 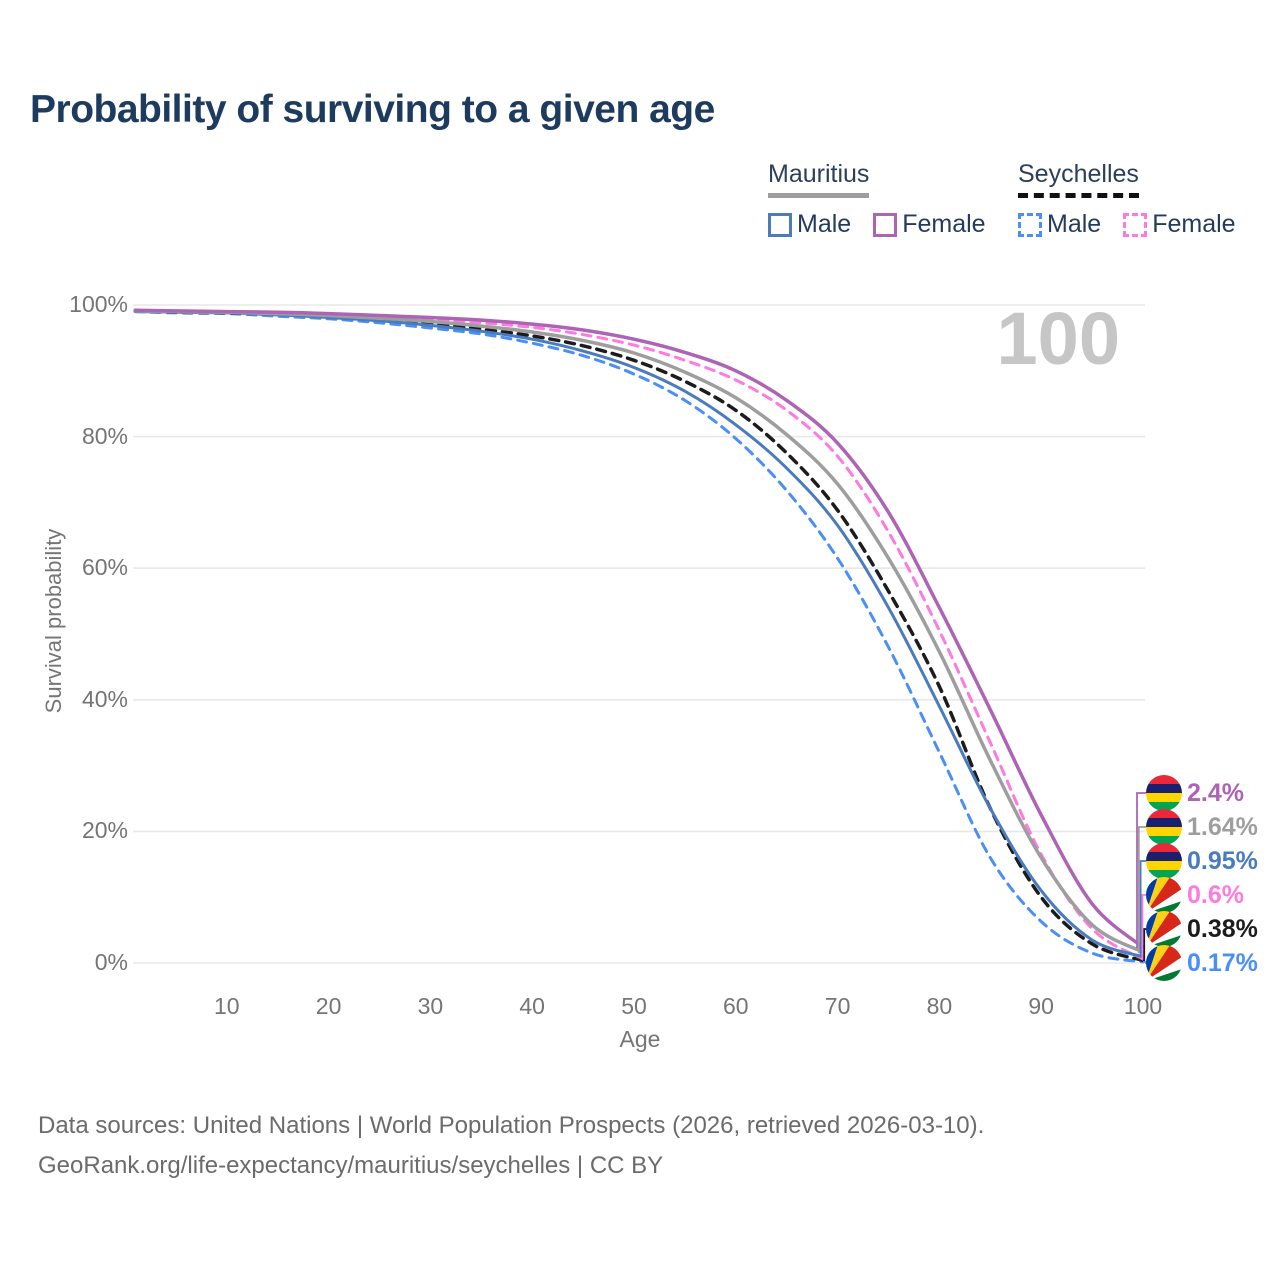 I want to click on legend-swatch-seychelles-female, so click(x=1135, y=224).